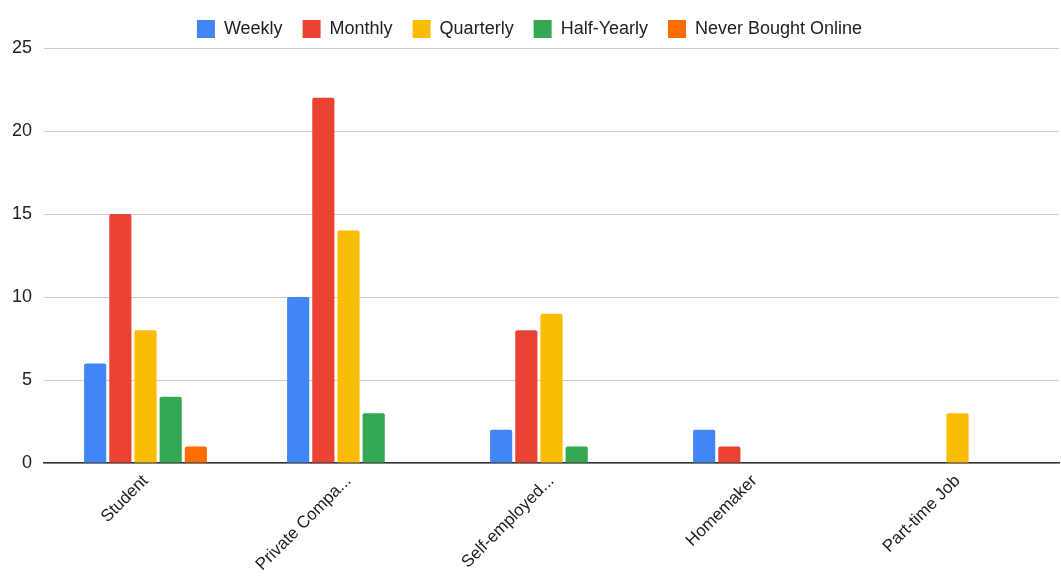  What do you see at coordinates (22, 129) in the screenshot?
I see `y-tick-label: 20` at bounding box center [22, 129].